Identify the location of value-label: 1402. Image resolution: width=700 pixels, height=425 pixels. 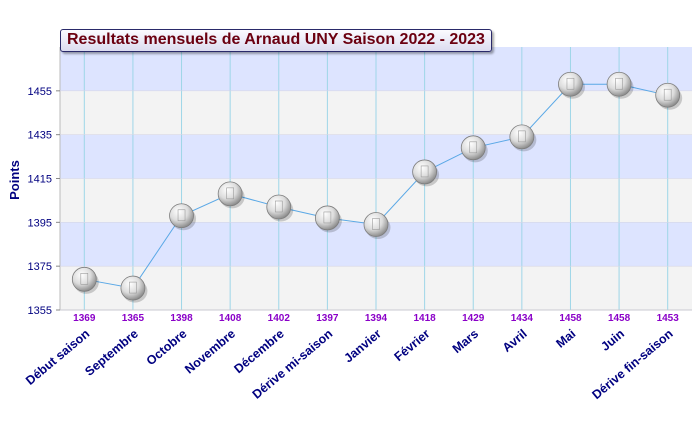
(279, 318).